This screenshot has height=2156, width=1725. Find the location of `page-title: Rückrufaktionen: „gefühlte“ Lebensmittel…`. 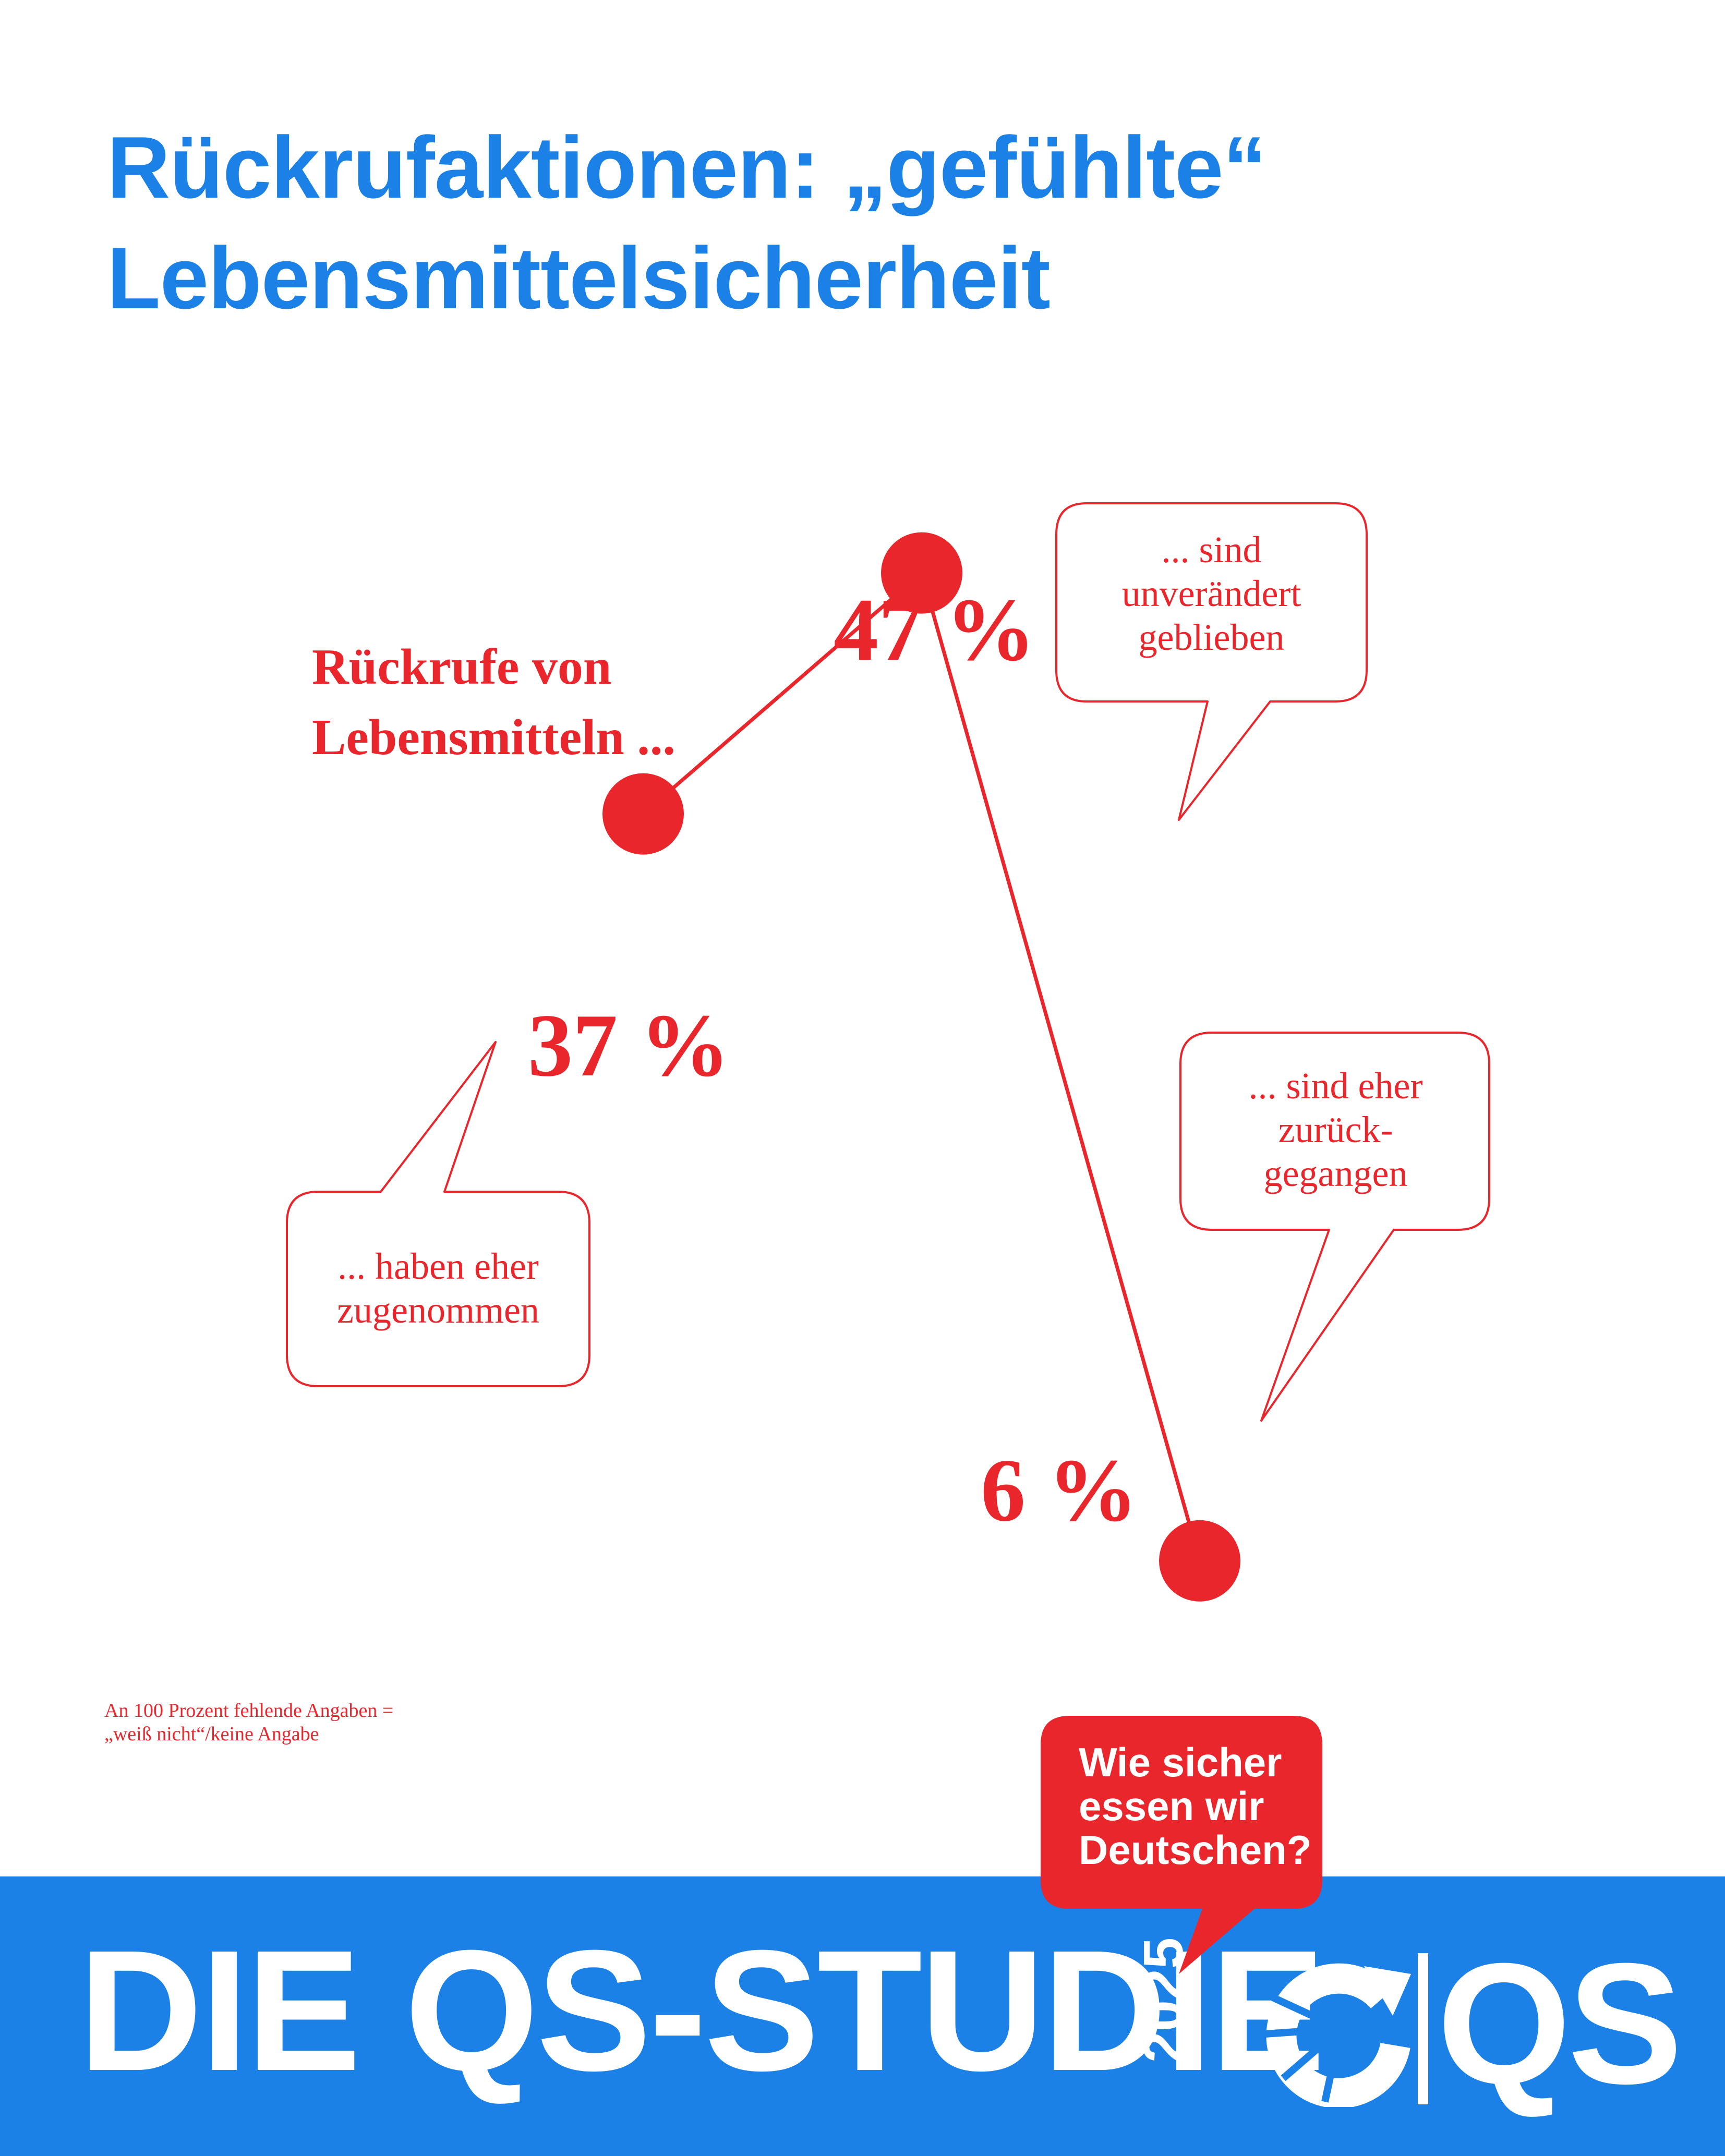

page-title: Rückrufaktionen: „gefühlte“ Lebensmittel… is located at coordinates (811, 222).